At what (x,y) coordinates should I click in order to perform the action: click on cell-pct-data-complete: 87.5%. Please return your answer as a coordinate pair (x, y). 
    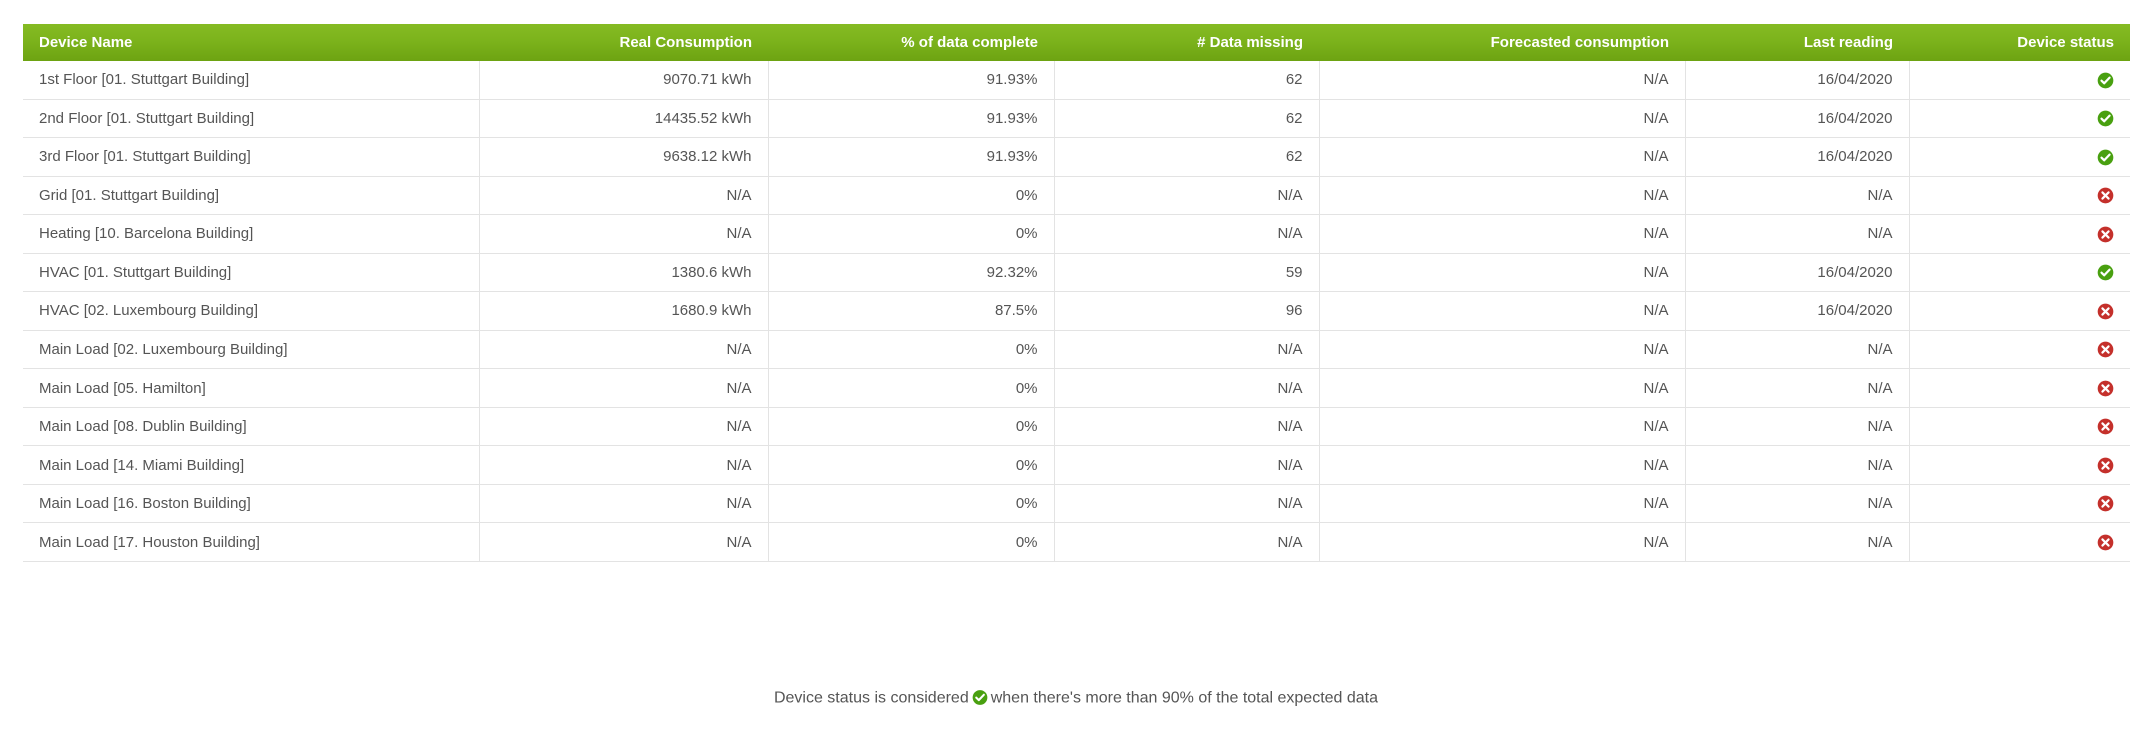
    Looking at the image, I should click on (911, 311).